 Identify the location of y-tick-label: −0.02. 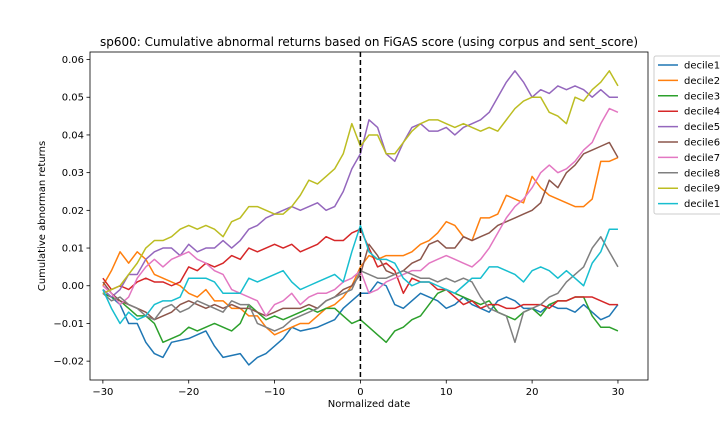
(68, 362).